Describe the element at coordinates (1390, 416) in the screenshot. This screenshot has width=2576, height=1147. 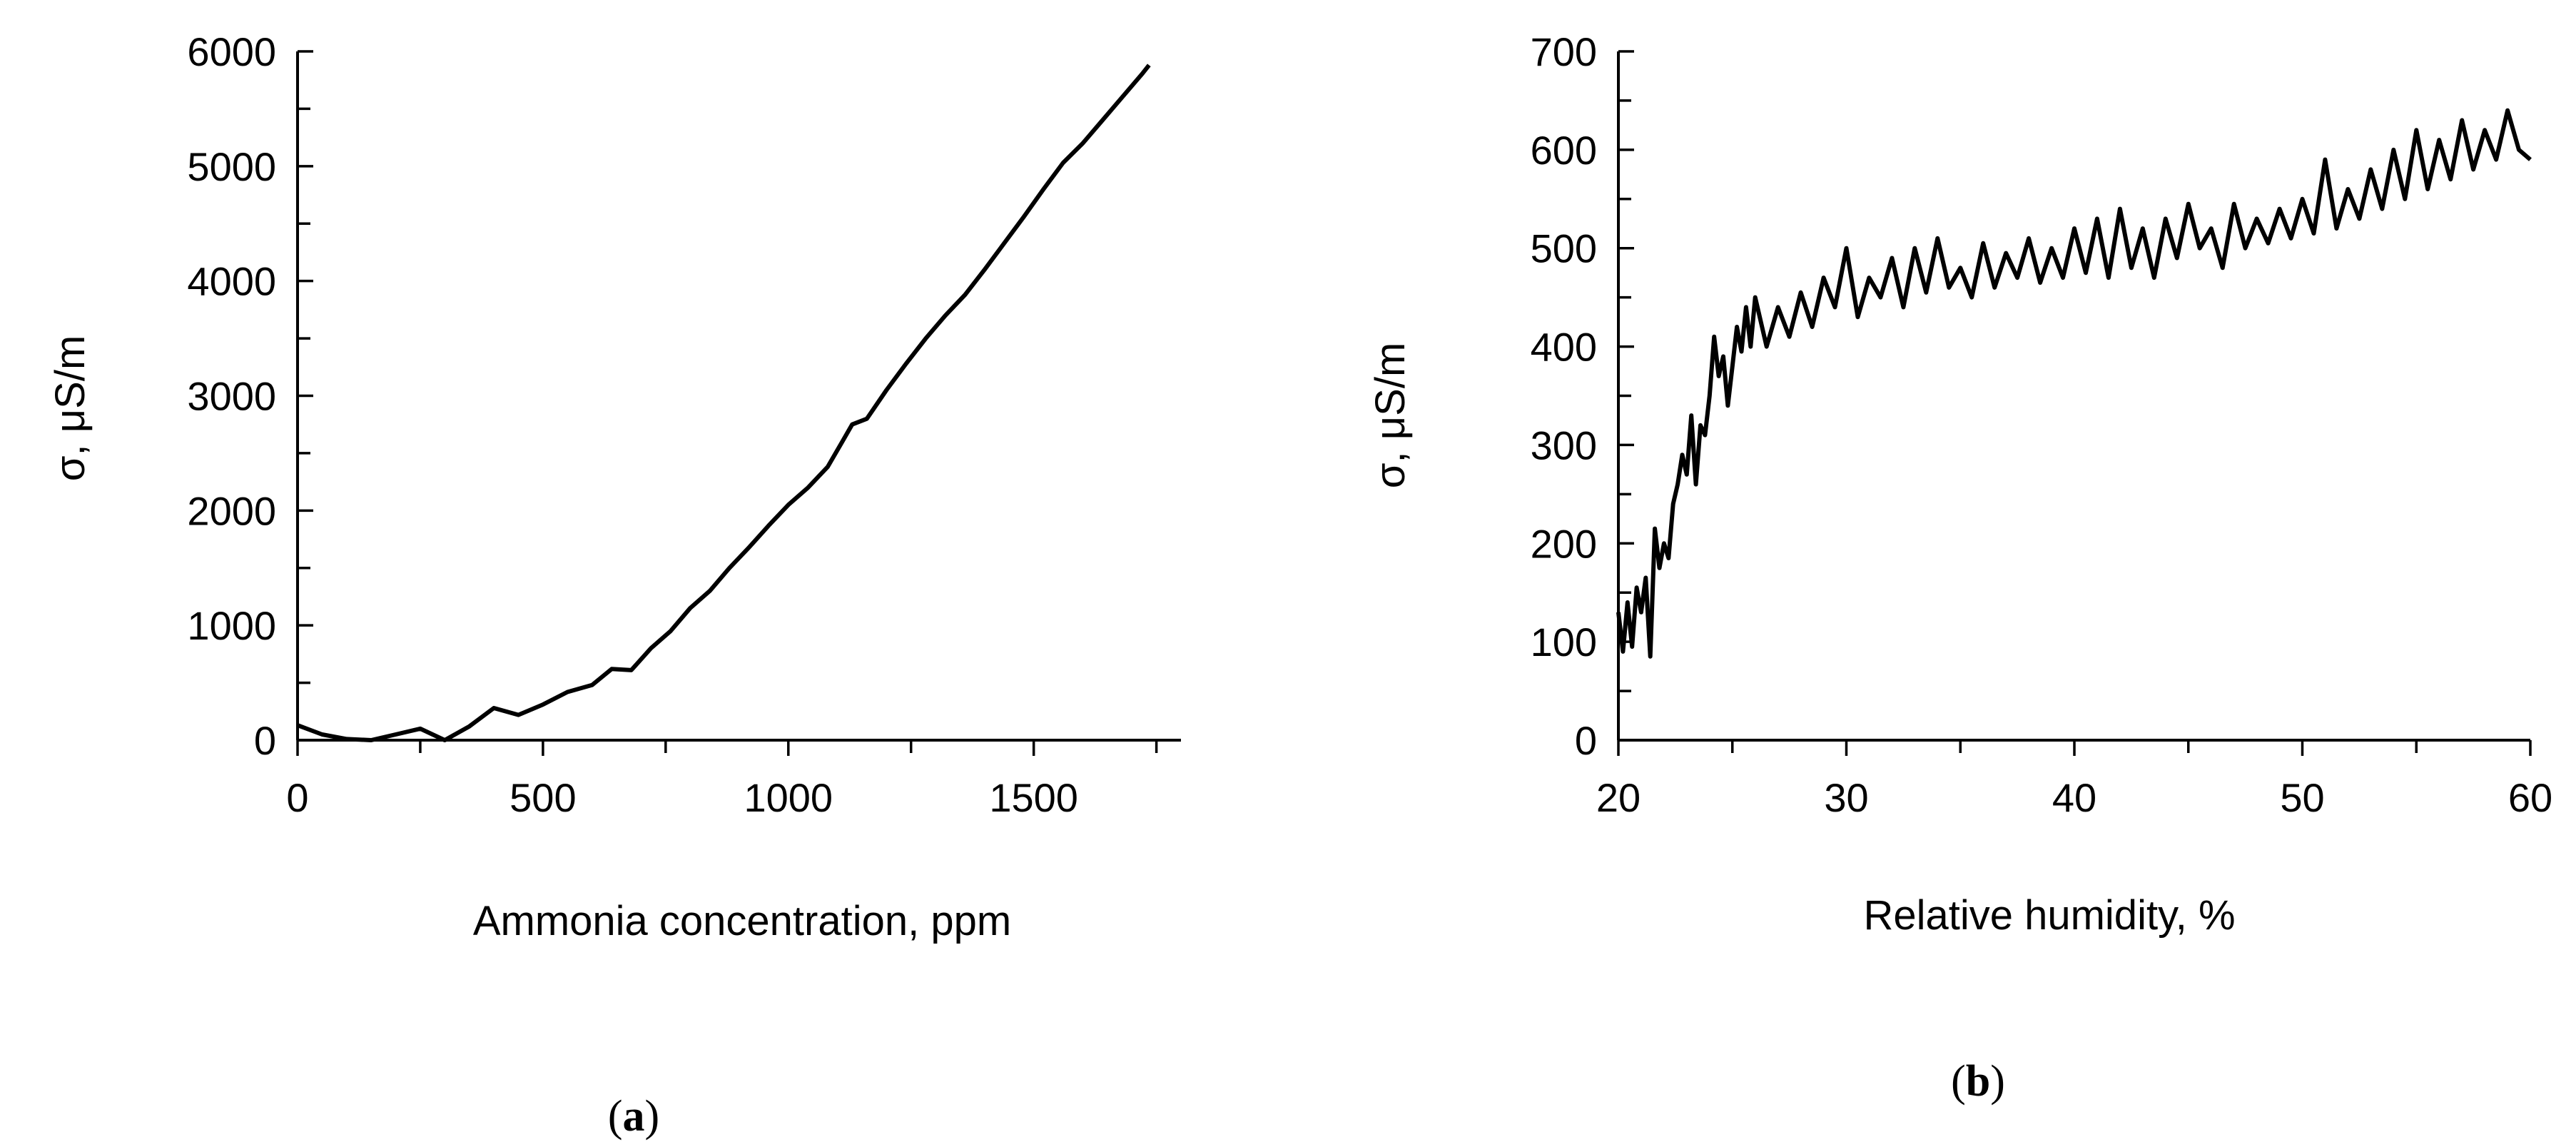
I see `chart-b-ylabel: σ, μS/m` at that location.